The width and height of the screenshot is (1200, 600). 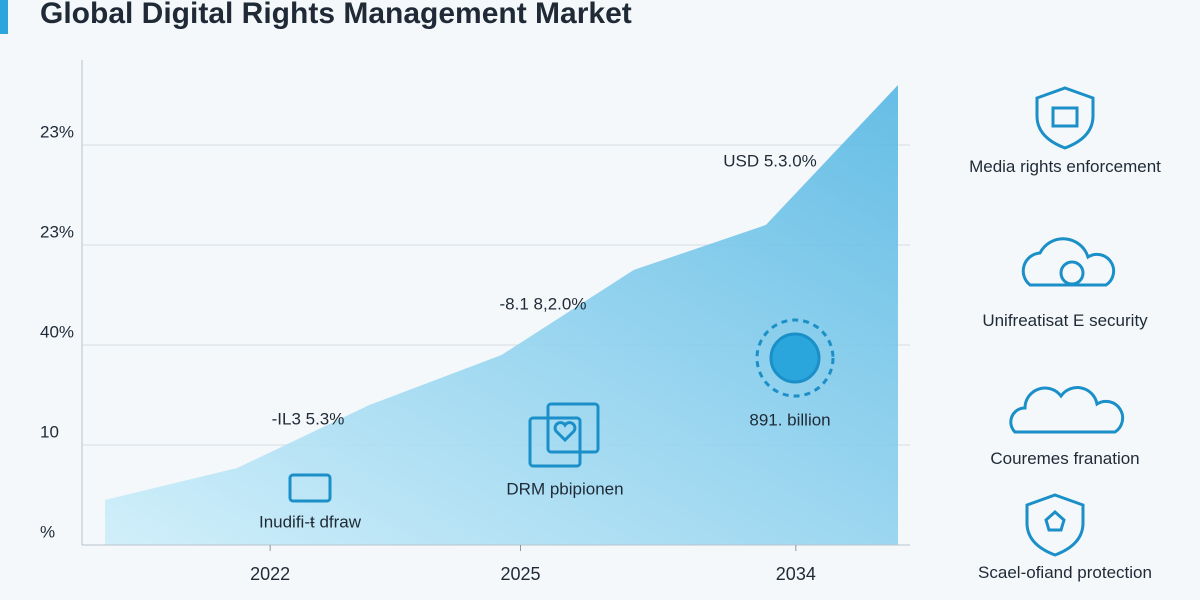 I want to click on x-tick-label: 2025, so click(x=520, y=574).